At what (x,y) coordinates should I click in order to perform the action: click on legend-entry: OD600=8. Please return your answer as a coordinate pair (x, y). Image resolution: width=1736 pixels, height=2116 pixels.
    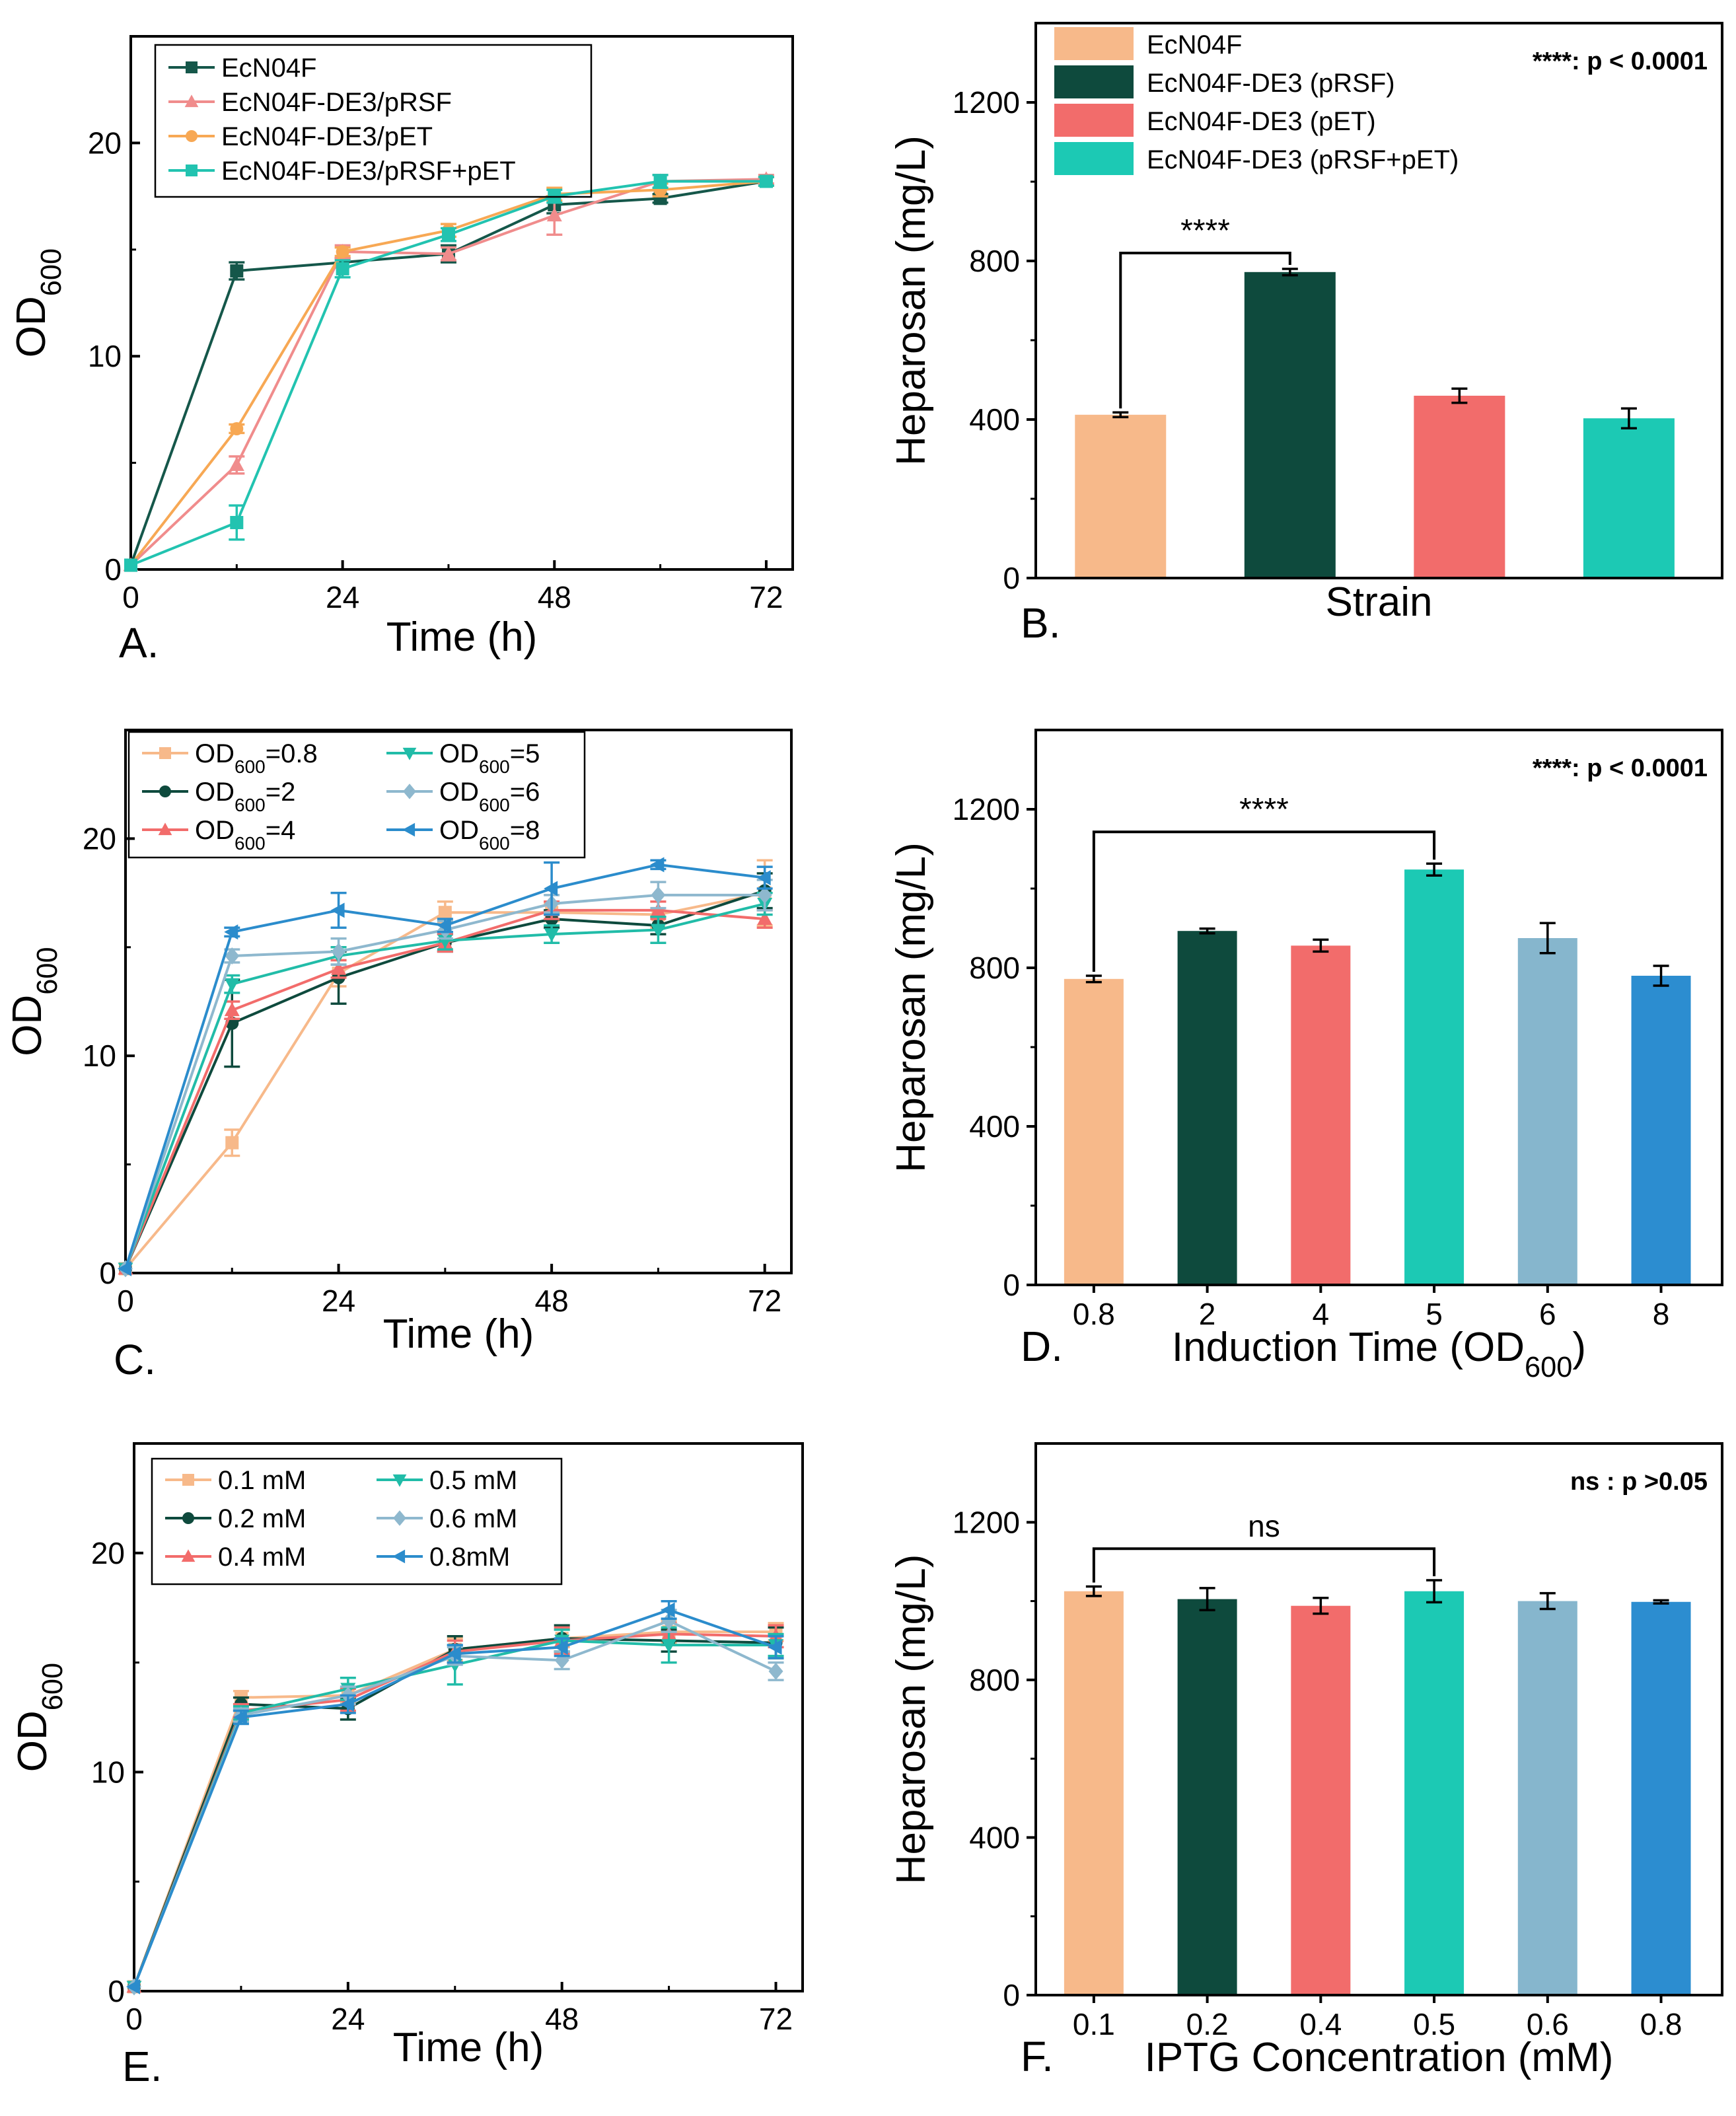
    Looking at the image, I should click on (463, 835).